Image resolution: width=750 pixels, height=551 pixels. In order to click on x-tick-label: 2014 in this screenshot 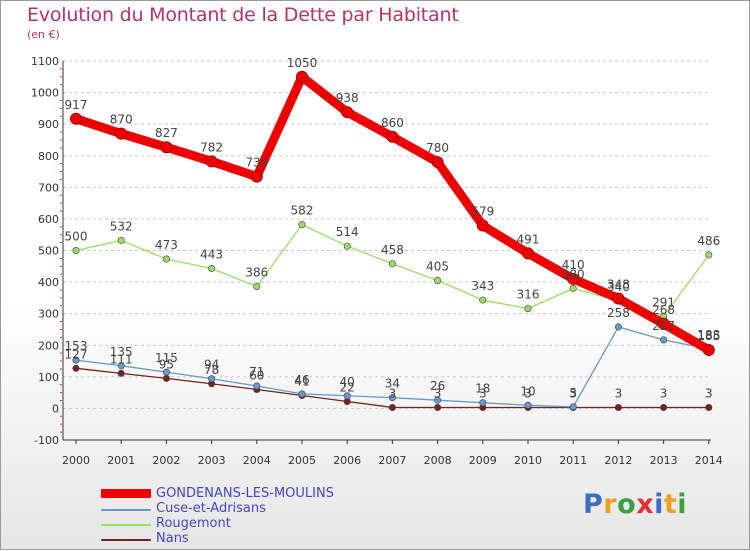, I will do `click(709, 460)`.